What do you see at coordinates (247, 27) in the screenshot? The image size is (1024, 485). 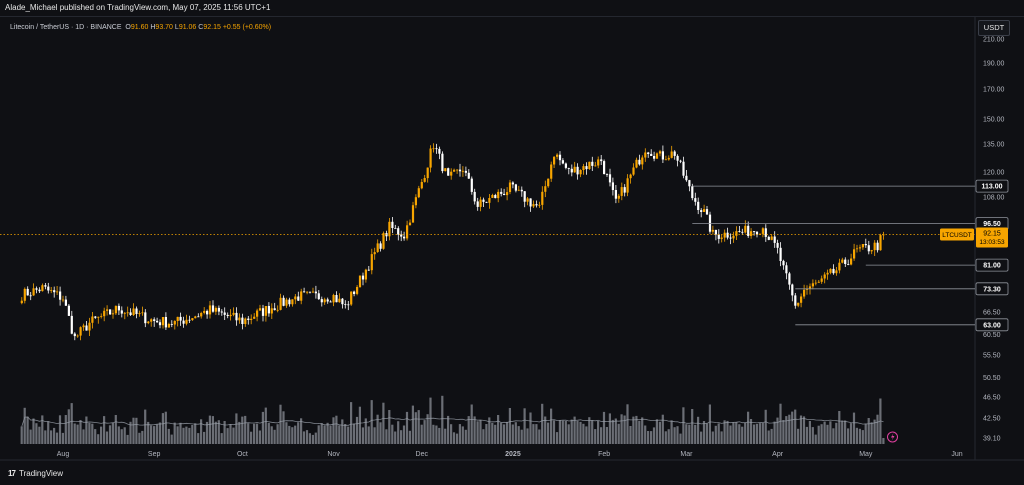 I see `change-value: +0.55 (+0.60%)` at bounding box center [247, 27].